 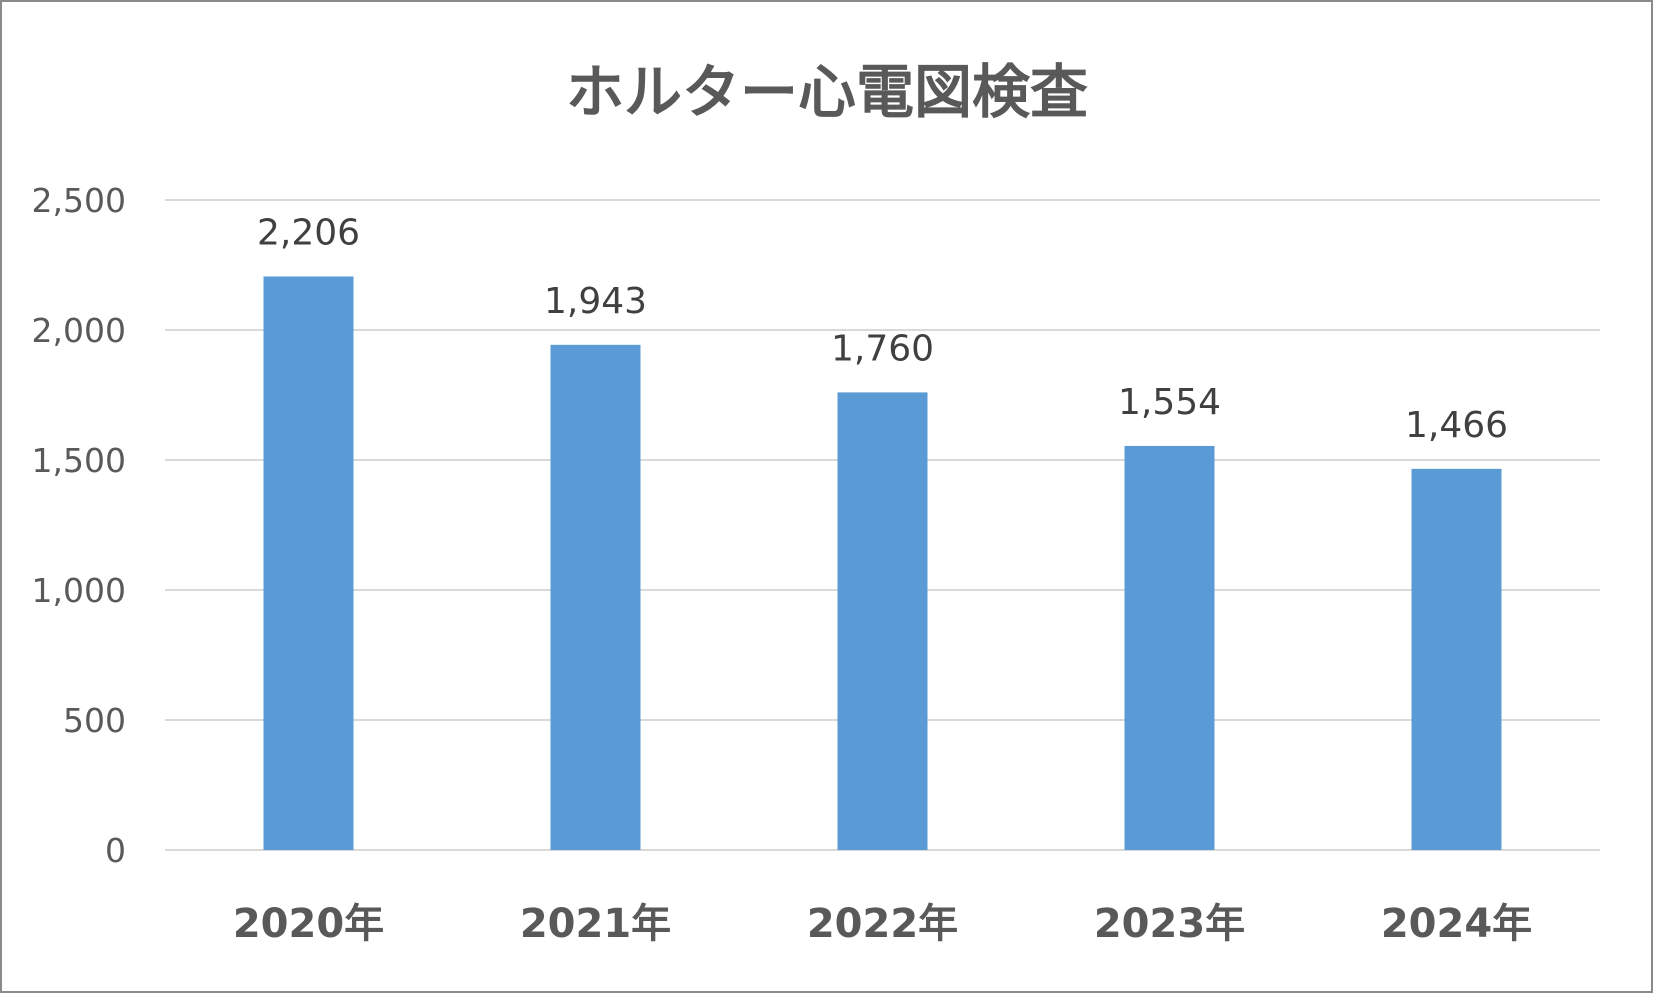 What do you see at coordinates (79, 200) in the screenshot?
I see `y-tick-label: 2,500` at bounding box center [79, 200].